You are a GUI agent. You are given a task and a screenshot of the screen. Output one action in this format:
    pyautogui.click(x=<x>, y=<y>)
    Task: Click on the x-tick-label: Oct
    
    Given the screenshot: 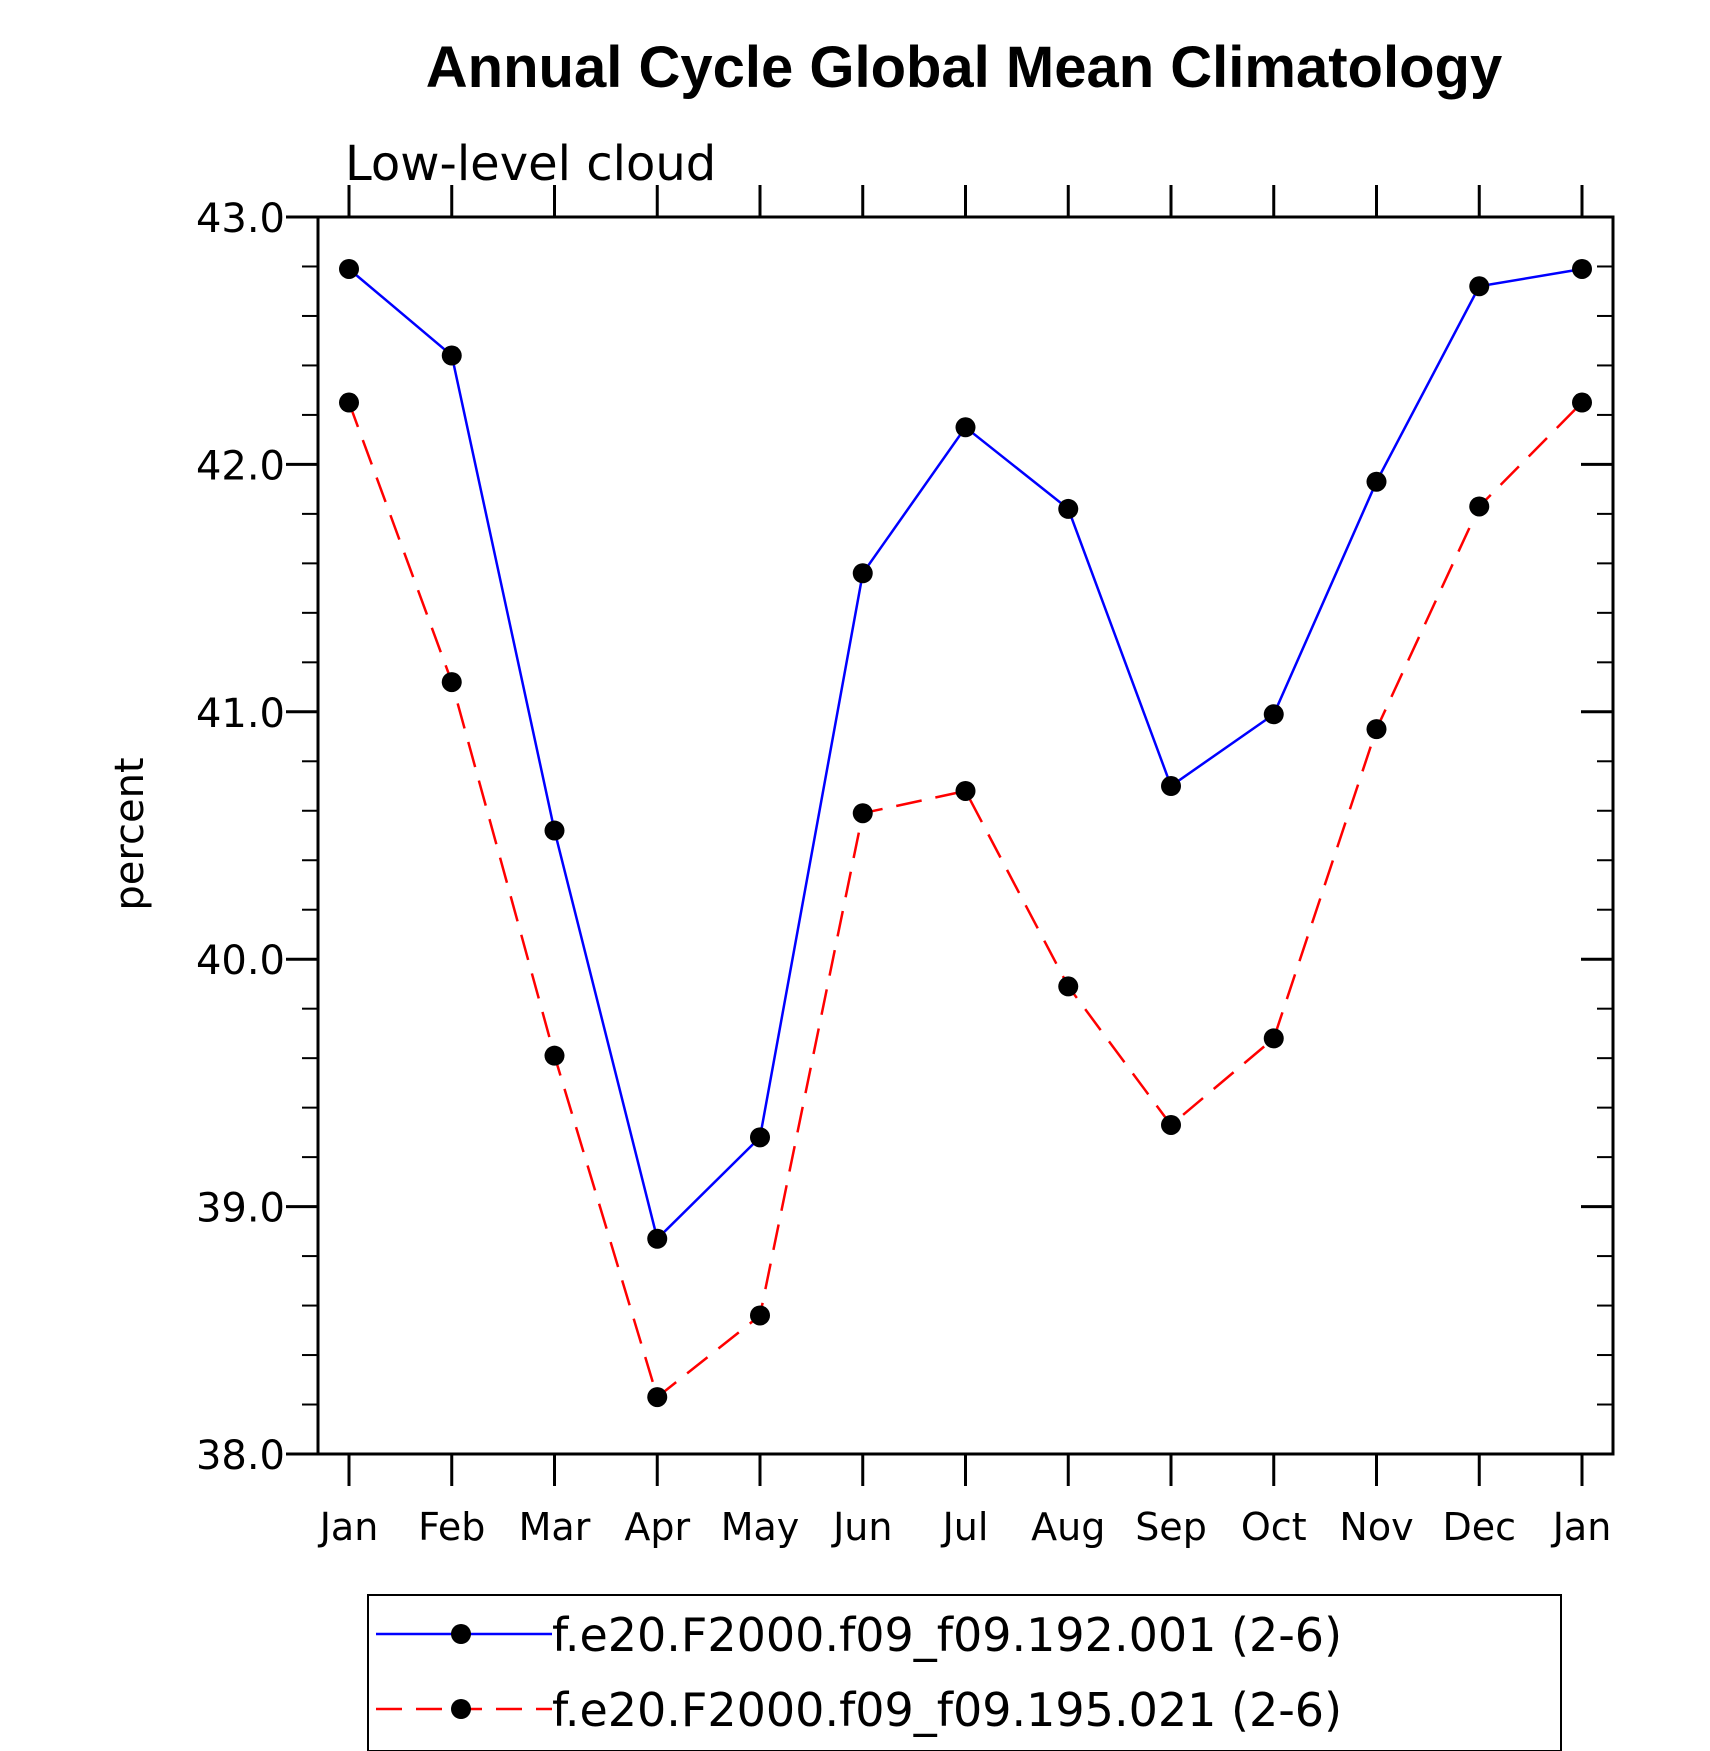 What is the action you would take?
    pyautogui.click(x=1274, y=1527)
    